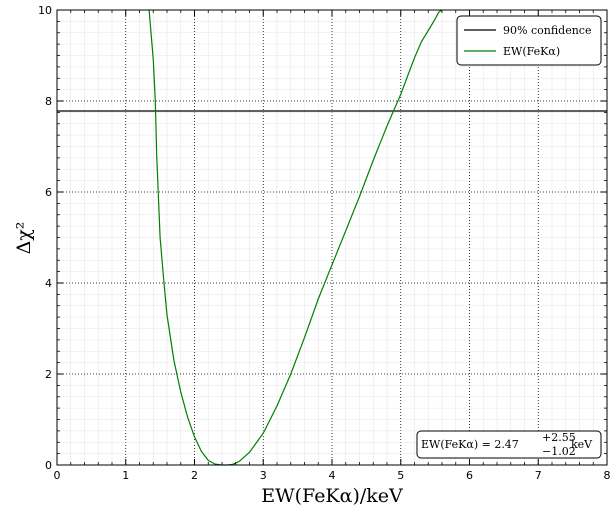 The image size is (611, 508). Describe the element at coordinates (607, 475) in the screenshot. I see `x-tick-label: 8` at that location.